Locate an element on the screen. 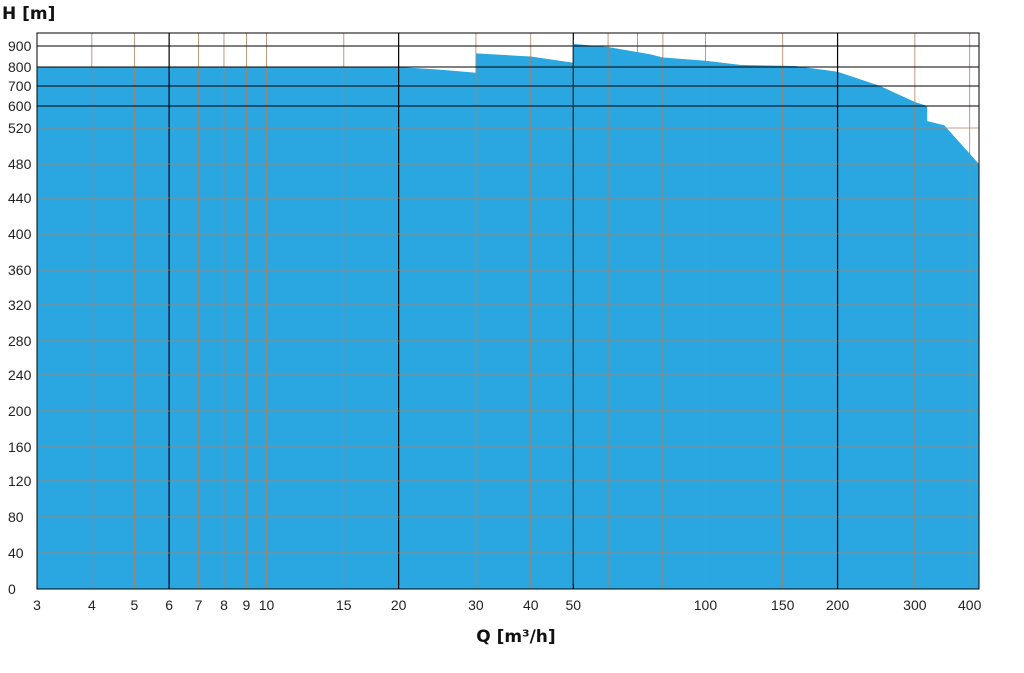  y-tick-label-320: 320 is located at coordinates (20, 305).